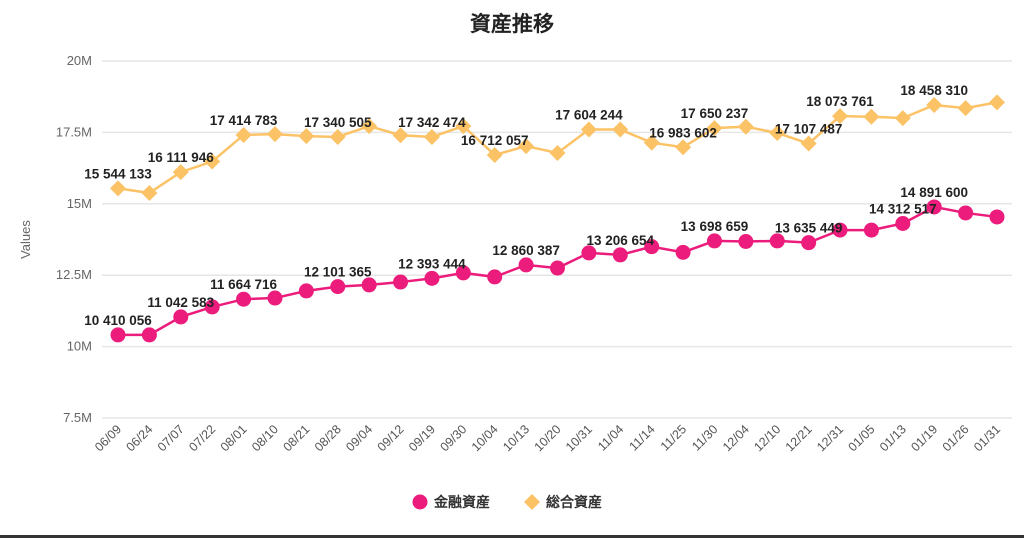  What do you see at coordinates (641, 437) in the screenshot?
I see `x-tick-label: 11/14` at bounding box center [641, 437].